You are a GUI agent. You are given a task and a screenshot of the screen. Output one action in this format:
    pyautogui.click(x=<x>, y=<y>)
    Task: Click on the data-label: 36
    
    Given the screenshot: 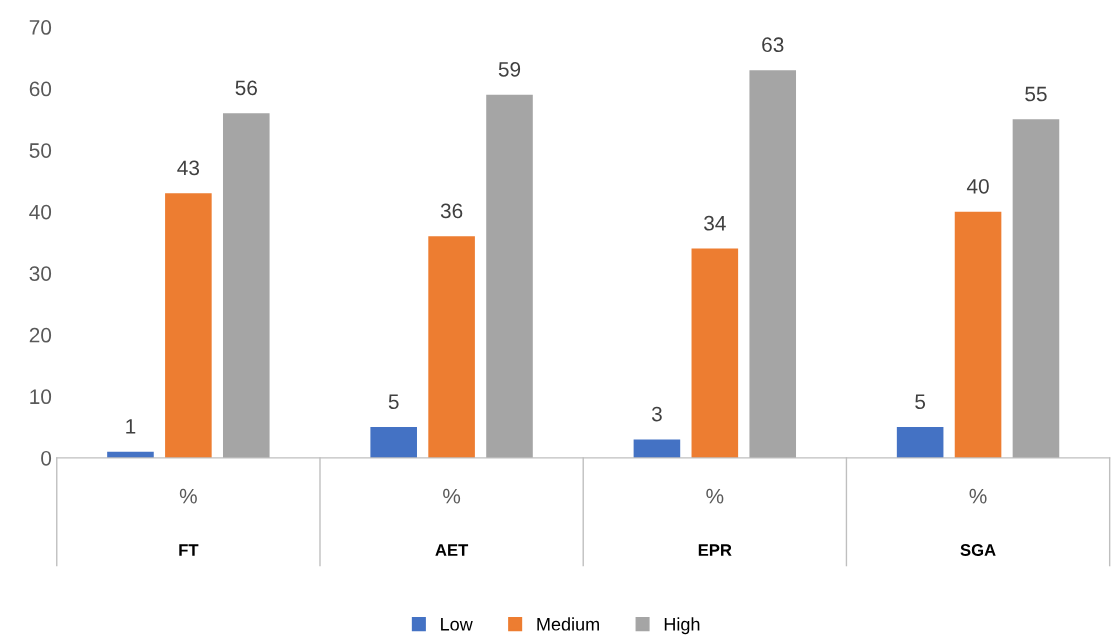 What is the action you would take?
    pyautogui.click(x=451, y=211)
    